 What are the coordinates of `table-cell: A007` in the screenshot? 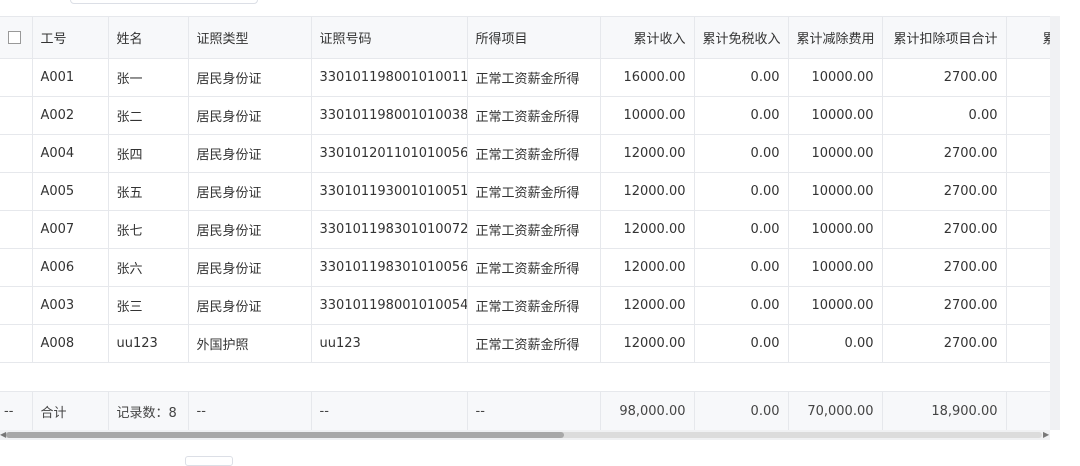 It's located at (70, 229).